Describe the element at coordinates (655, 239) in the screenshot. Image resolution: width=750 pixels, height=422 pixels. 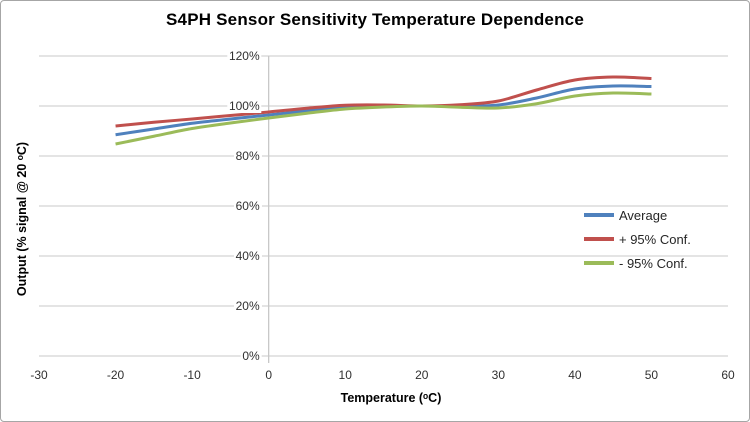
I see `legend-label: + 95% Conf.` at that location.